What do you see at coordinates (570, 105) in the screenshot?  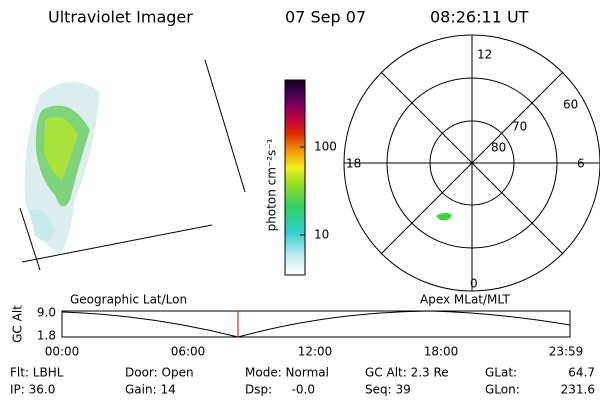 I see `polar-label: 60` at bounding box center [570, 105].